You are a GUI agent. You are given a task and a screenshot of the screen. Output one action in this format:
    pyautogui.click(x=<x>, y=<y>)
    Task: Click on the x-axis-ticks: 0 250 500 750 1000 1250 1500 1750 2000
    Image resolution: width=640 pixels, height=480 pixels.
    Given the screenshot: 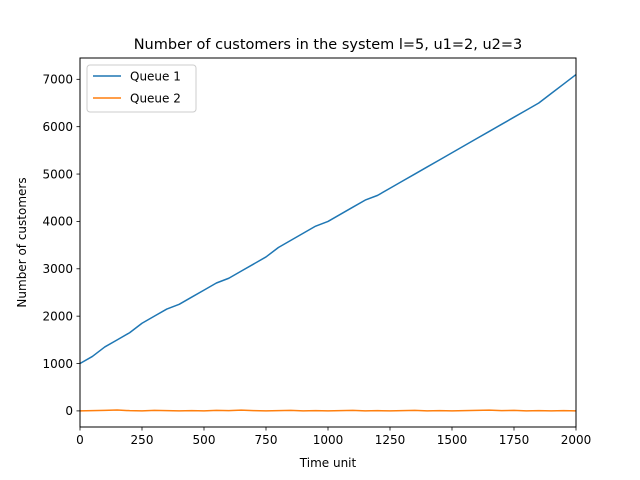 What is the action you would take?
    pyautogui.click(x=333, y=437)
    